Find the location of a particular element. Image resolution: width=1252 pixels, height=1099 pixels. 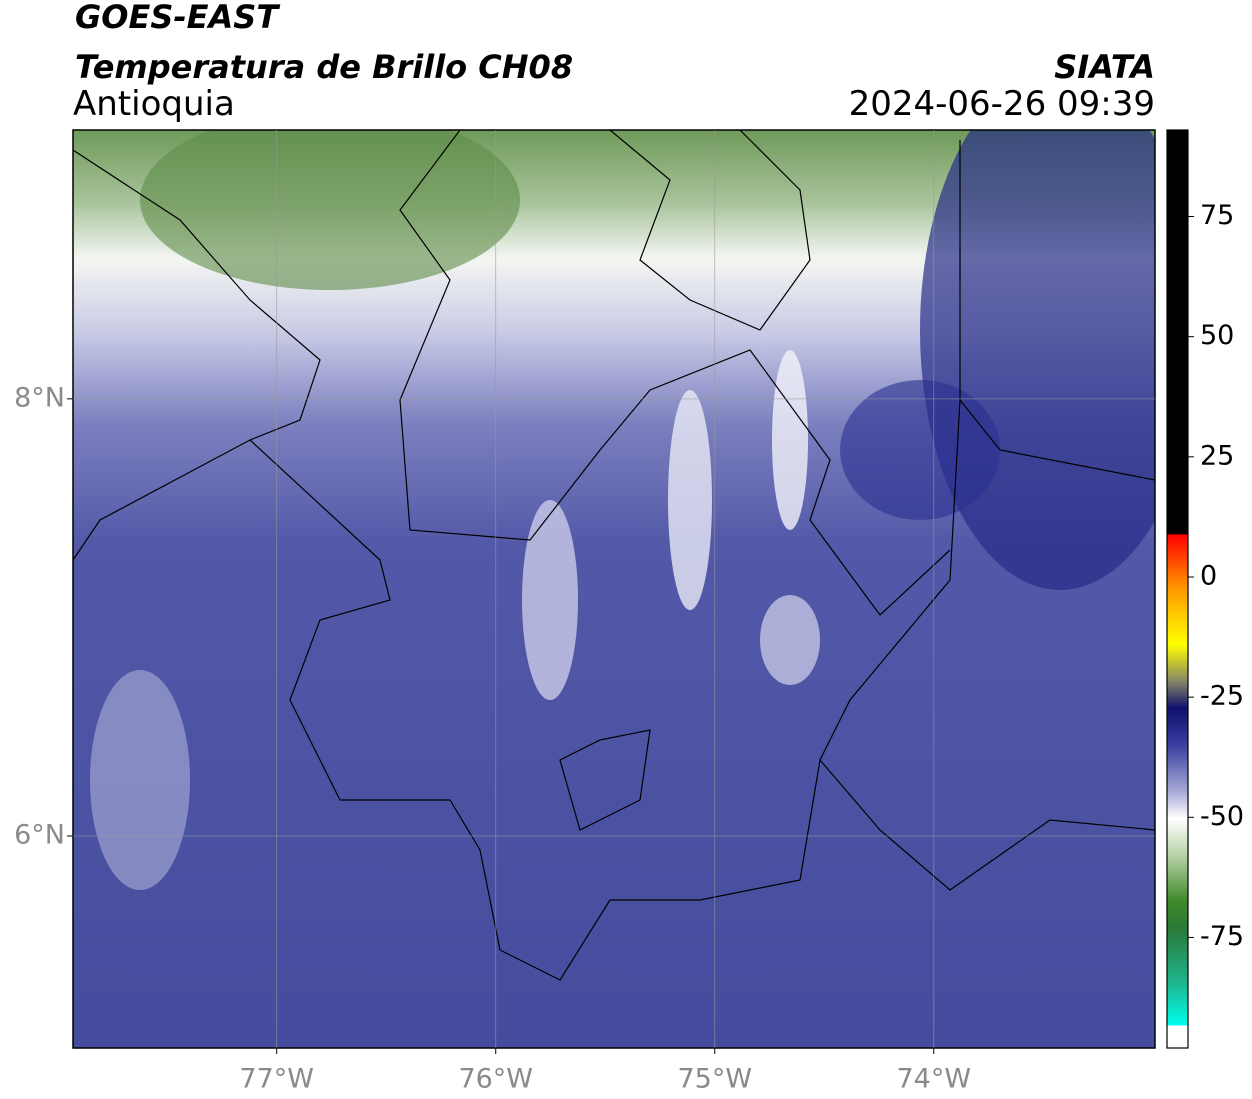

colorbar is located at coordinates (1177, 589).